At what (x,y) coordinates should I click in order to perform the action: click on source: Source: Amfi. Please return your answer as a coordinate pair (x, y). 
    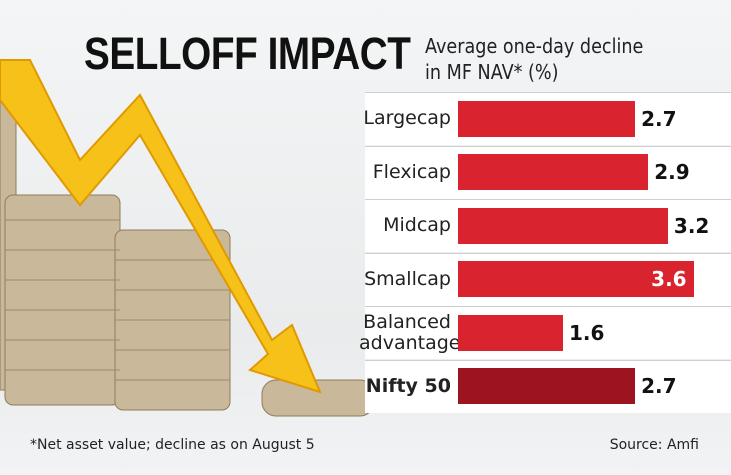
    Looking at the image, I should click on (654, 445).